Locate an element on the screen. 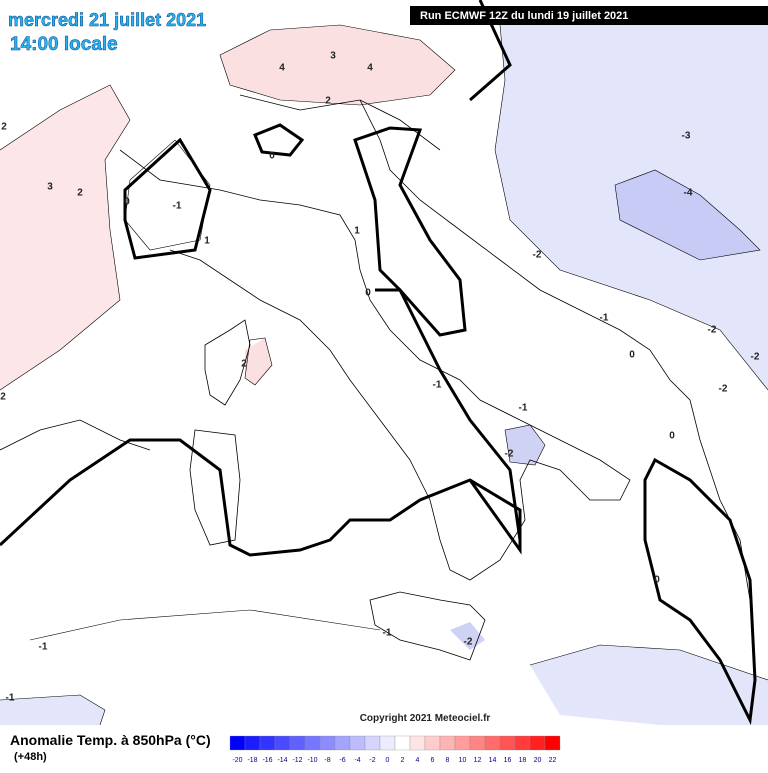  scale-label: 0 is located at coordinates (388, 760).